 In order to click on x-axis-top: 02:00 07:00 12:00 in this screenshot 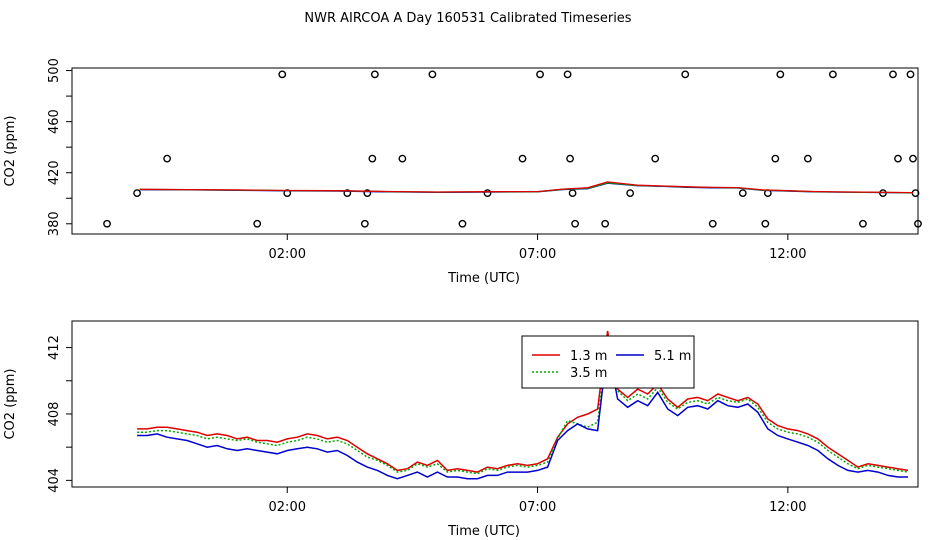, I will do `click(538, 248)`.